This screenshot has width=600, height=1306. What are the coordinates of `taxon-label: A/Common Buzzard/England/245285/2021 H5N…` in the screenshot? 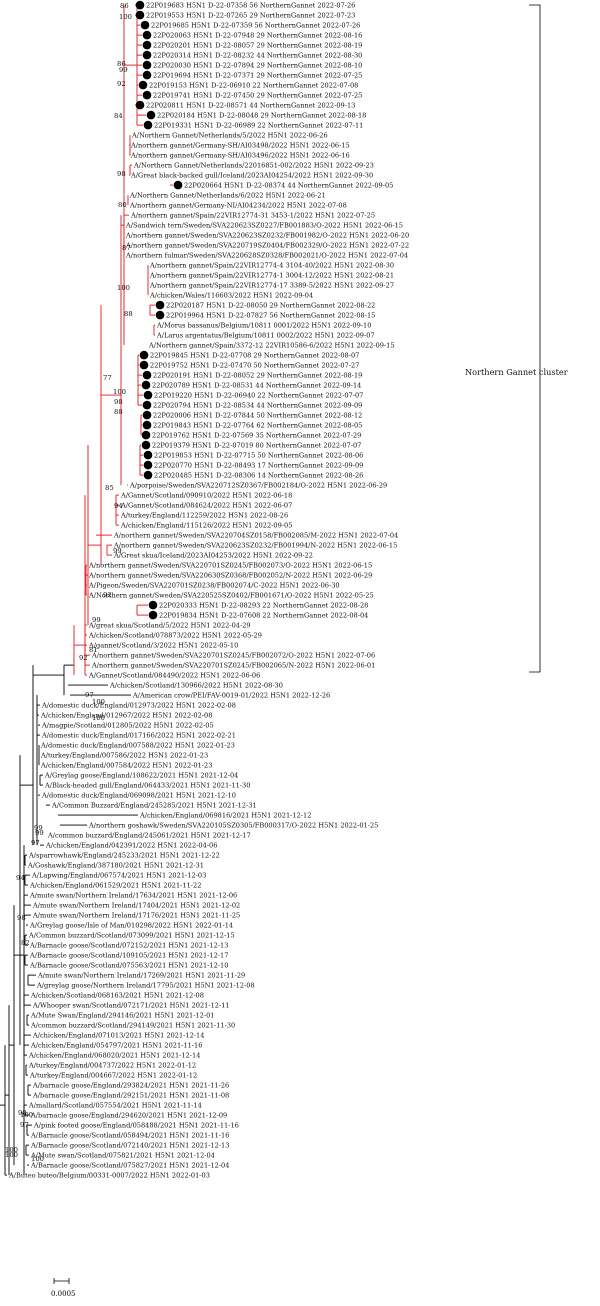 It's located at (154, 805).